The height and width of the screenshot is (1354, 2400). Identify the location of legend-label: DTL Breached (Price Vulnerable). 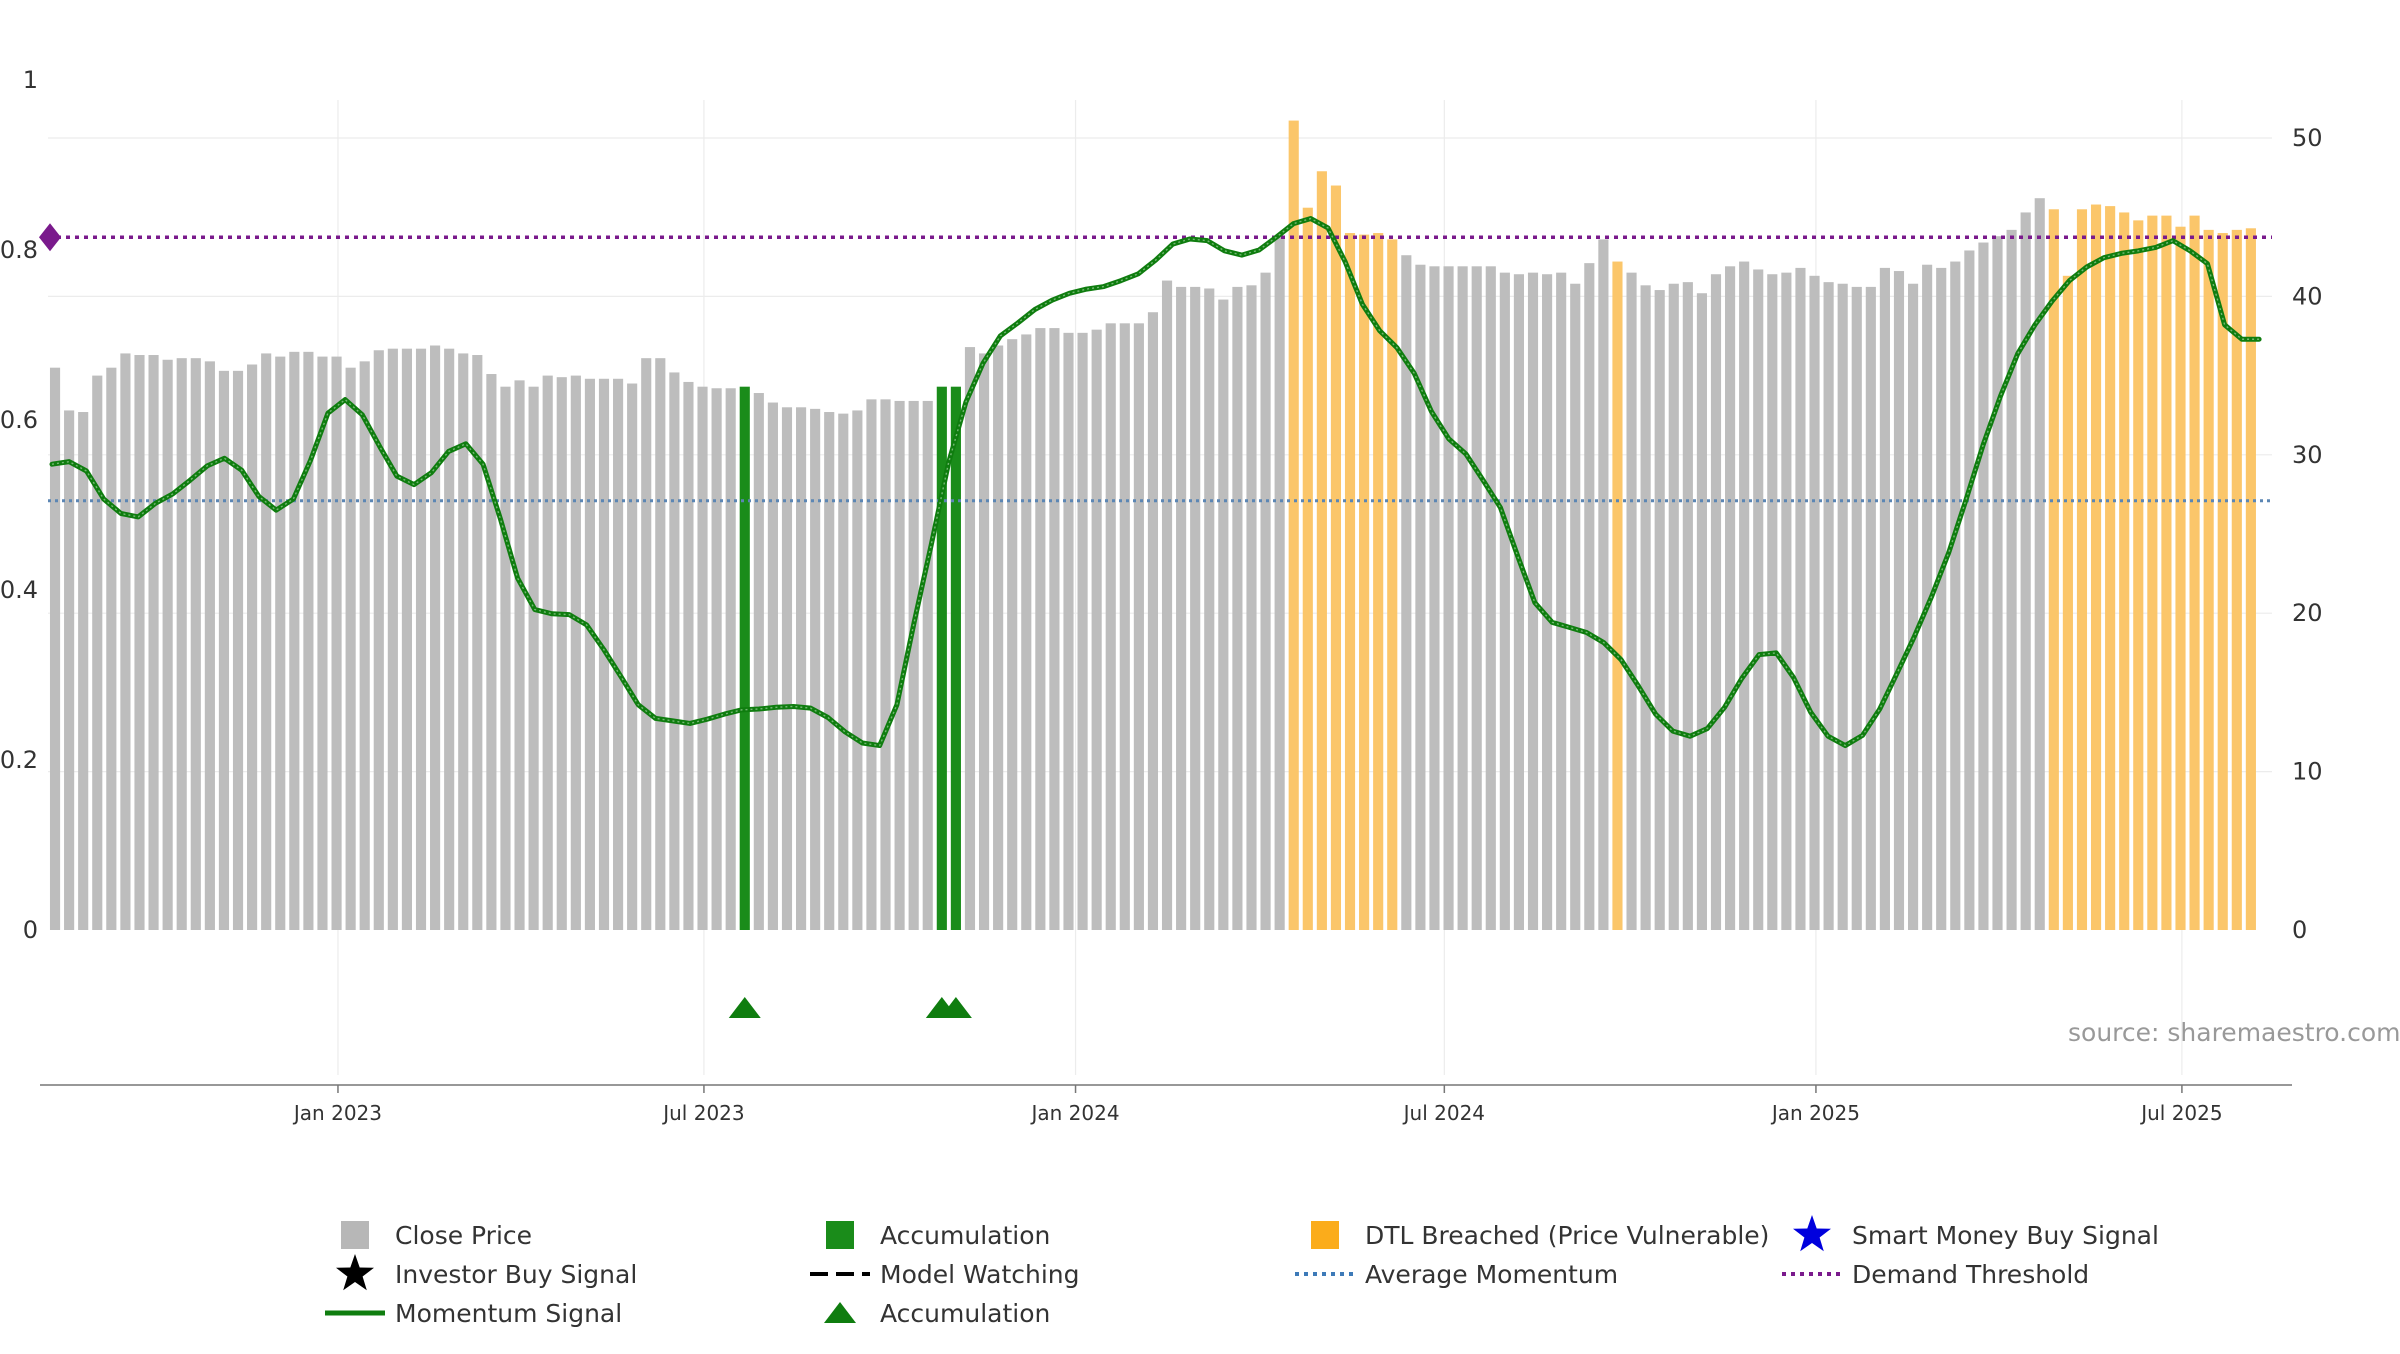
(1567, 1235).